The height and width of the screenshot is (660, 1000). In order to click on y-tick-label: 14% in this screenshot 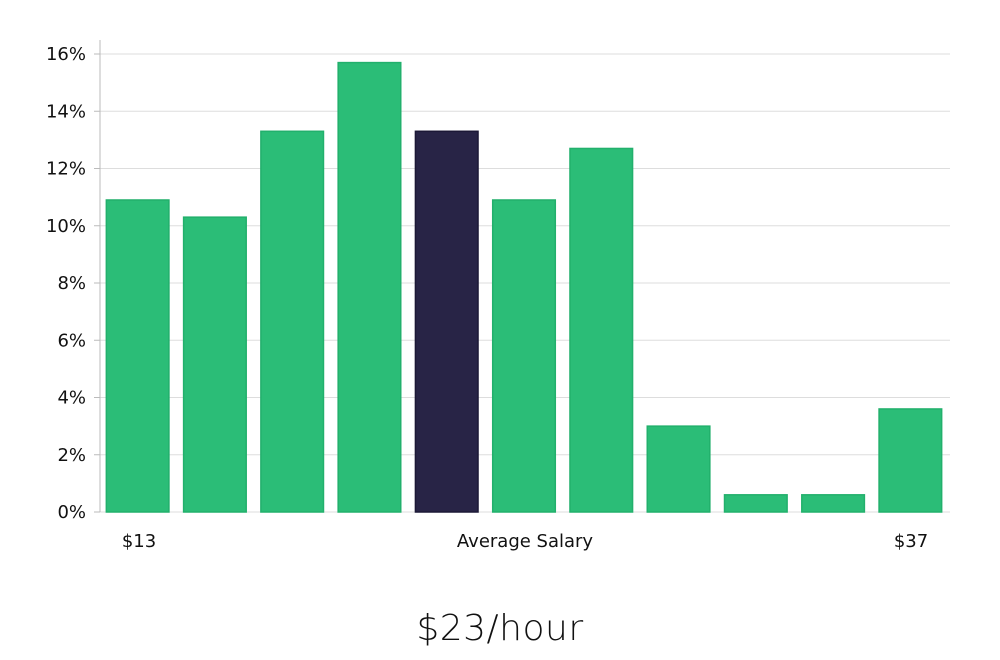, I will do `click(66, 111)`.